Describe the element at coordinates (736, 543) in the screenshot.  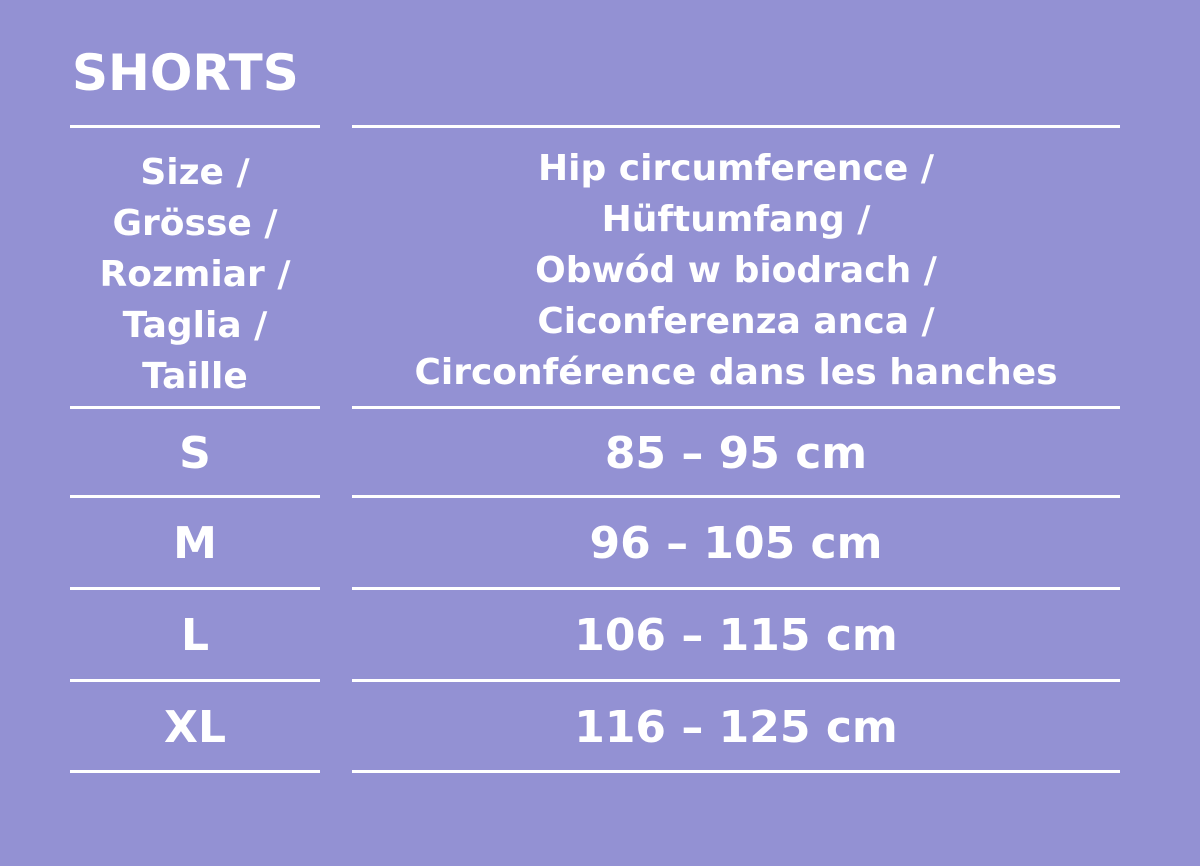
I see `hip-cell: 96 – 105 cm` at that location.